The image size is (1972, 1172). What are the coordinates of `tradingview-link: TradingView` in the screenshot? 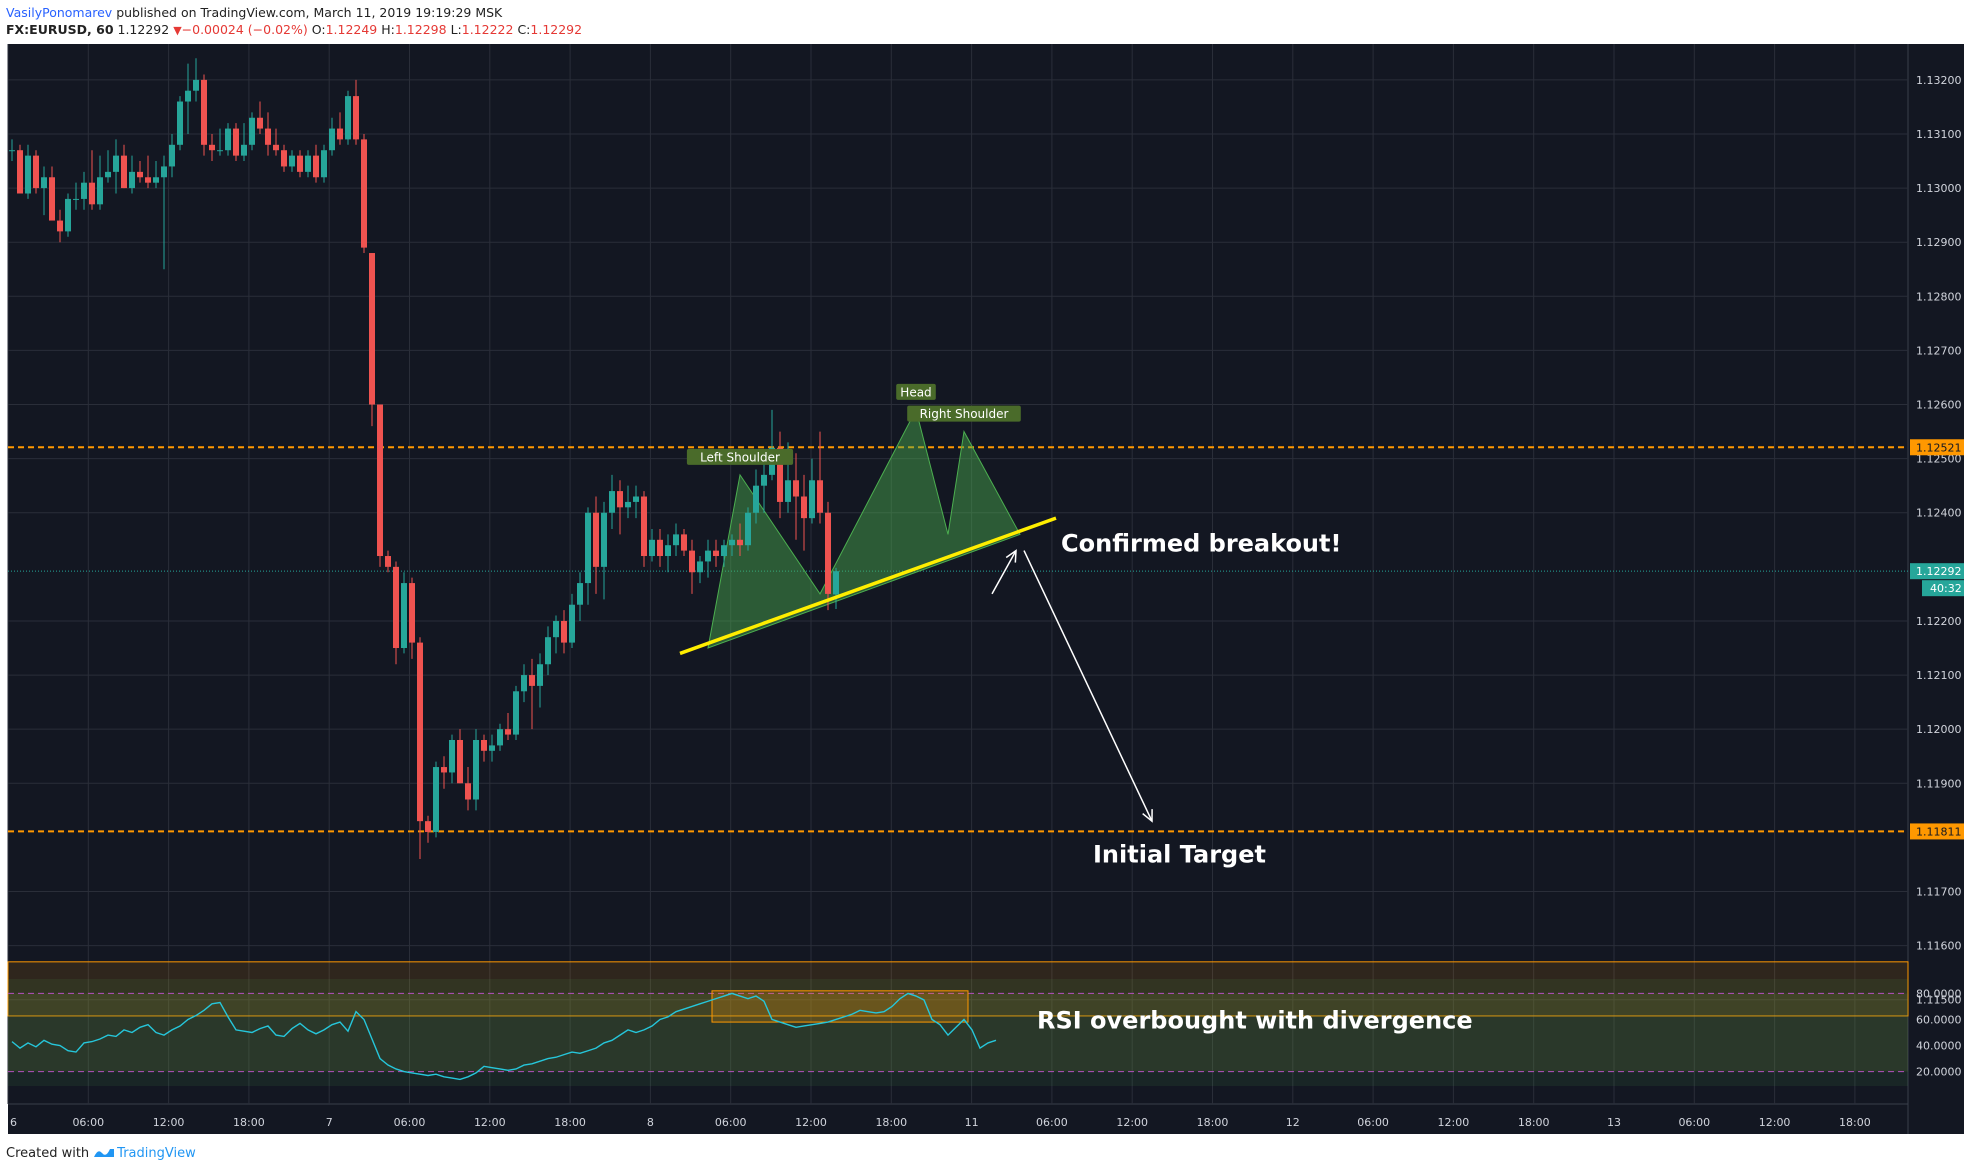 It's located at (156, 1153).